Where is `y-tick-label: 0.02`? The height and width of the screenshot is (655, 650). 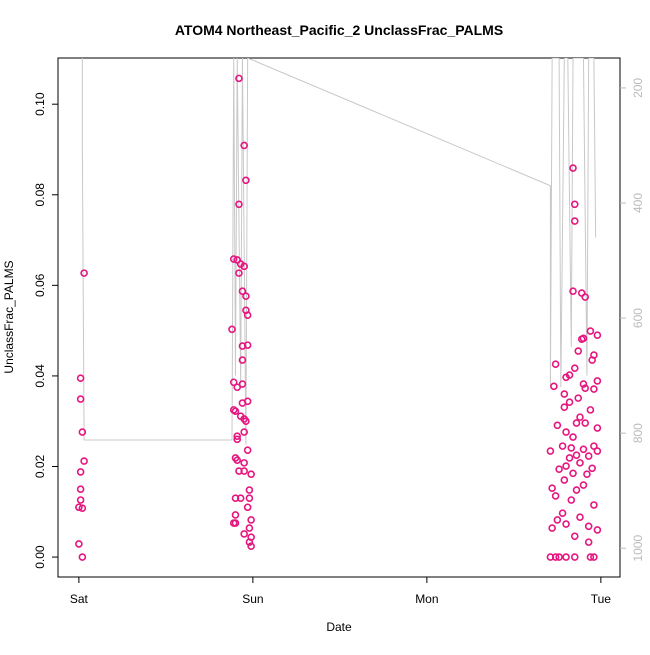
y-tick-label: 0.02 is located at coordinates (40, 466).